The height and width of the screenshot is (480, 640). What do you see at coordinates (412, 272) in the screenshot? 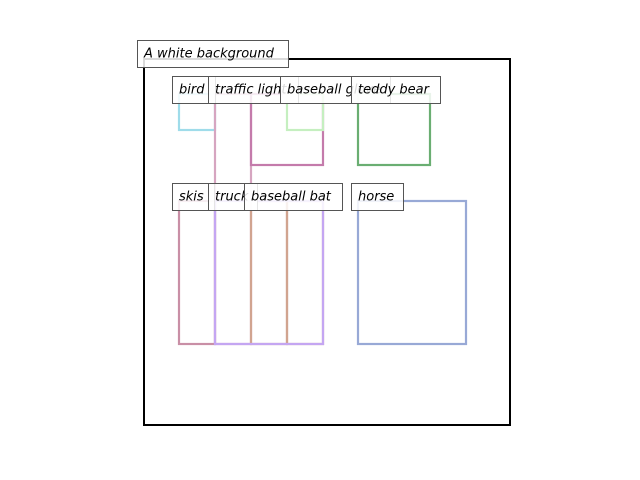
I see `horse-box` at bounding box center [412, 272].